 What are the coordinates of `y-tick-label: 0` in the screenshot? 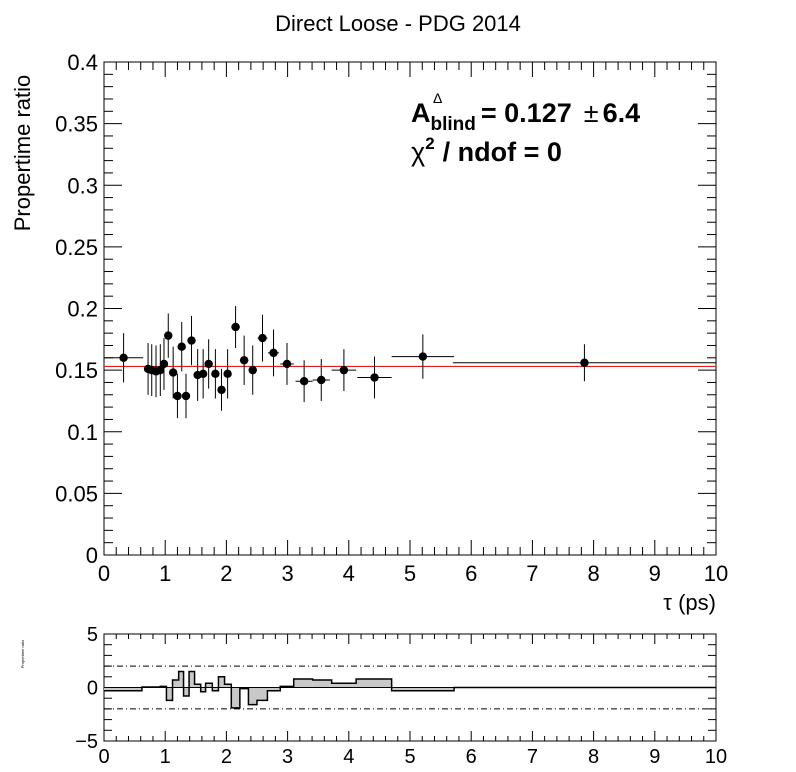 It's located at (92, 555).